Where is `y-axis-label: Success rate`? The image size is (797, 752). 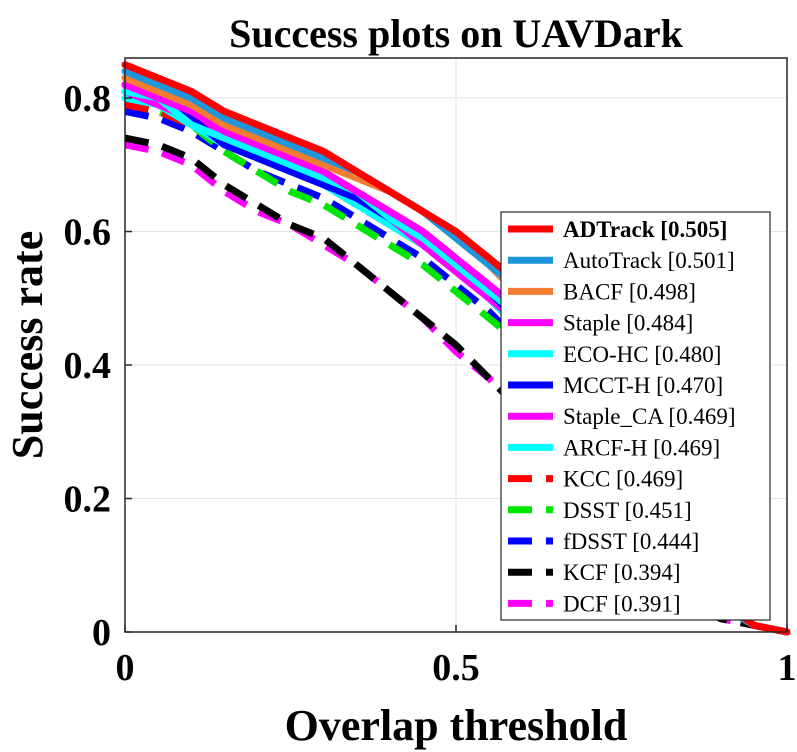 y-axis-label: Success rate is located at coordinates (27, 345).